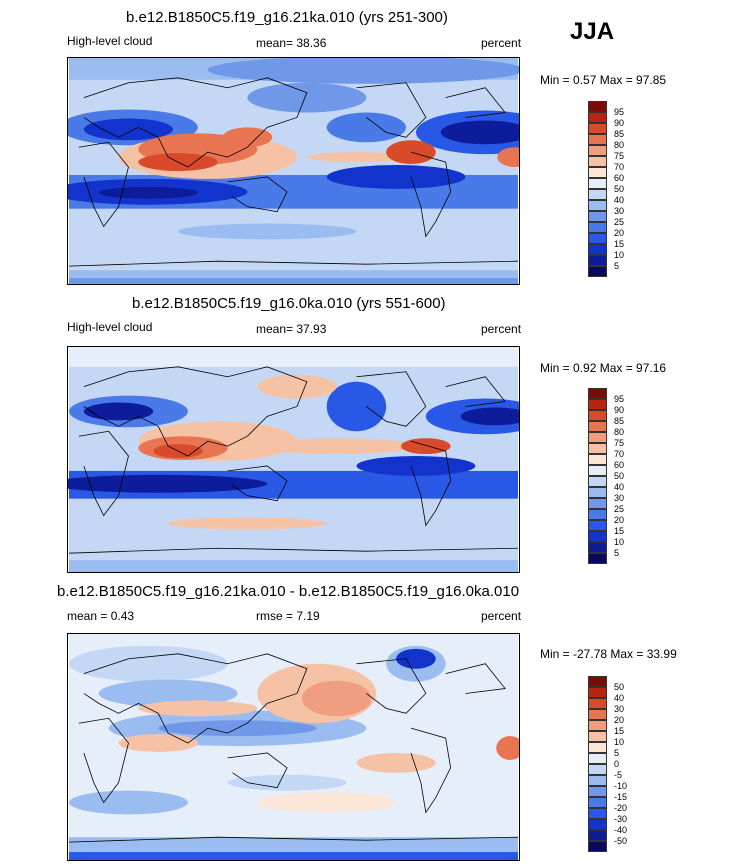 Image resolution: width=733 pixels, height=866 pixels. What do you see at coordinates (621, 786) in the screenshot?
I see `colorbar-level-label: -10` at bounding box center [621, 786].